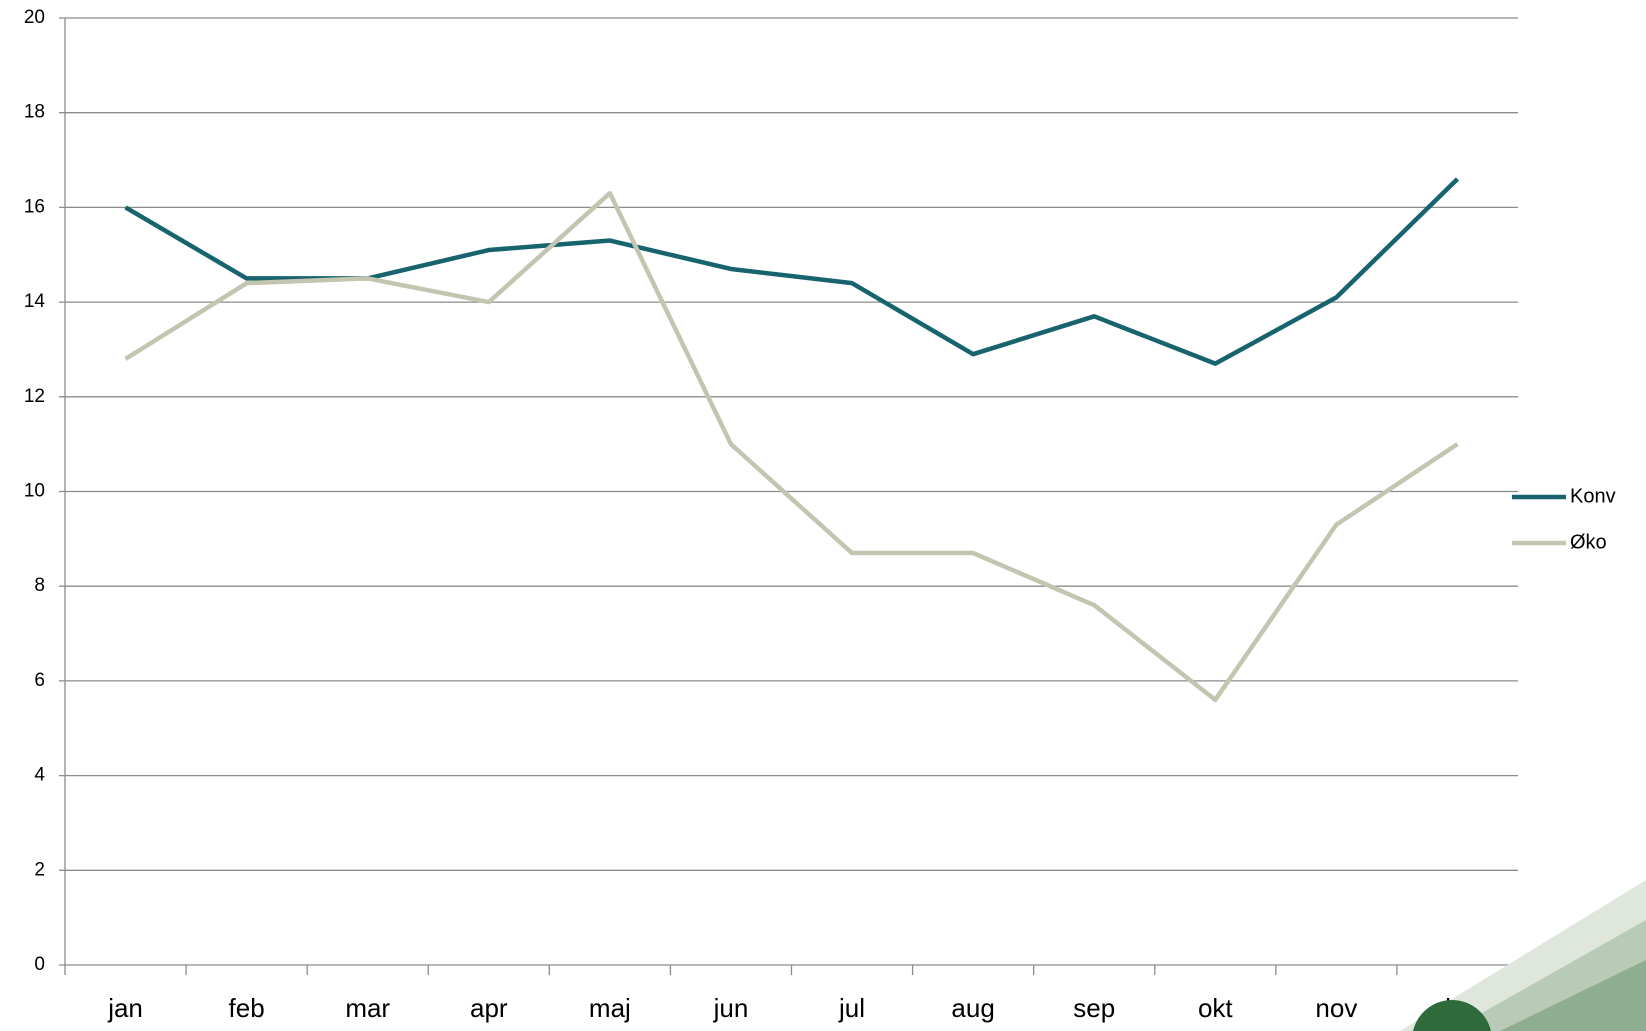 This screenshot has width=1646, height=1031. What do you see at coordinates (39, 680) in the screenshot?
I see `y-tick-label: 6` at bounding box center [39, 680].